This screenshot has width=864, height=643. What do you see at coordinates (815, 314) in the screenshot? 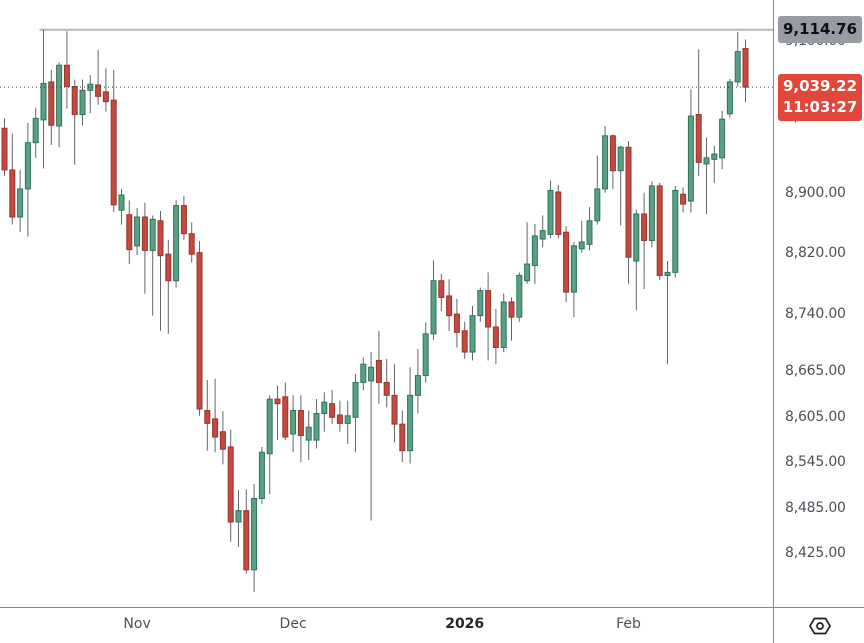
I see `price-axis-label: 8,740.00` at bounding box center [815, 314].